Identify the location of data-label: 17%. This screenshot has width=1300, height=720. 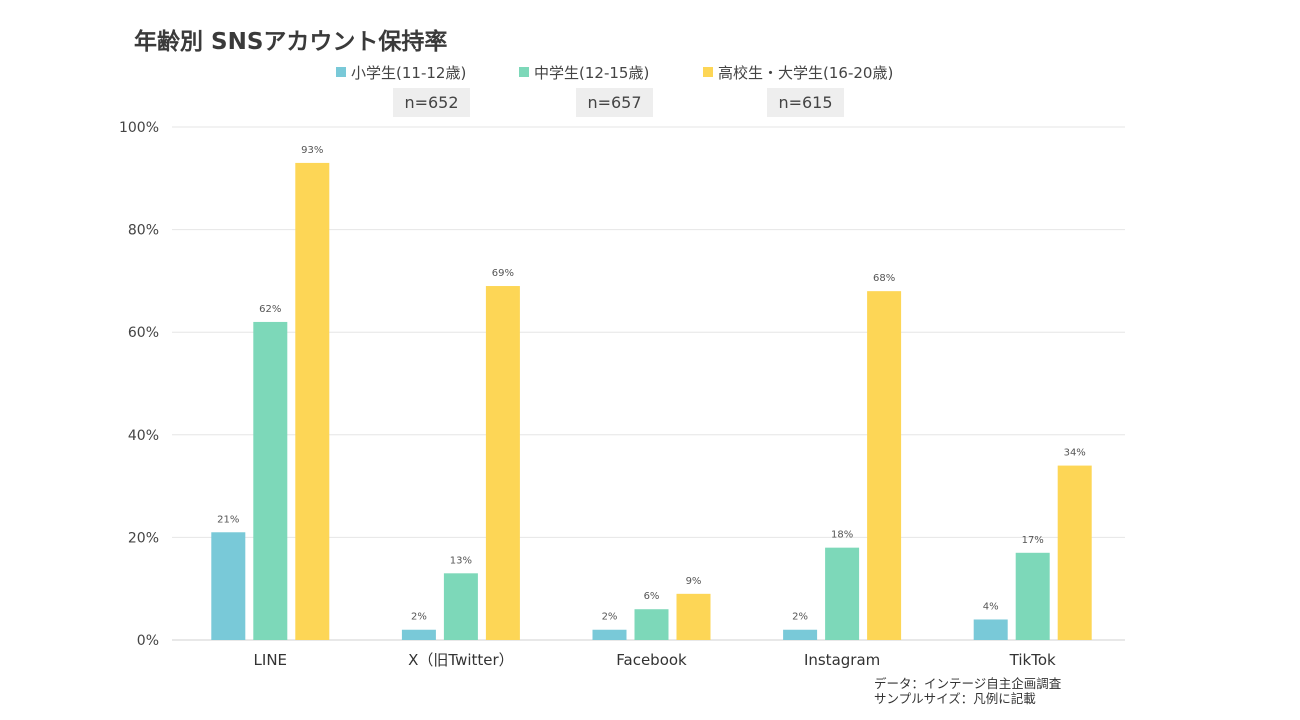
(1033, 540).